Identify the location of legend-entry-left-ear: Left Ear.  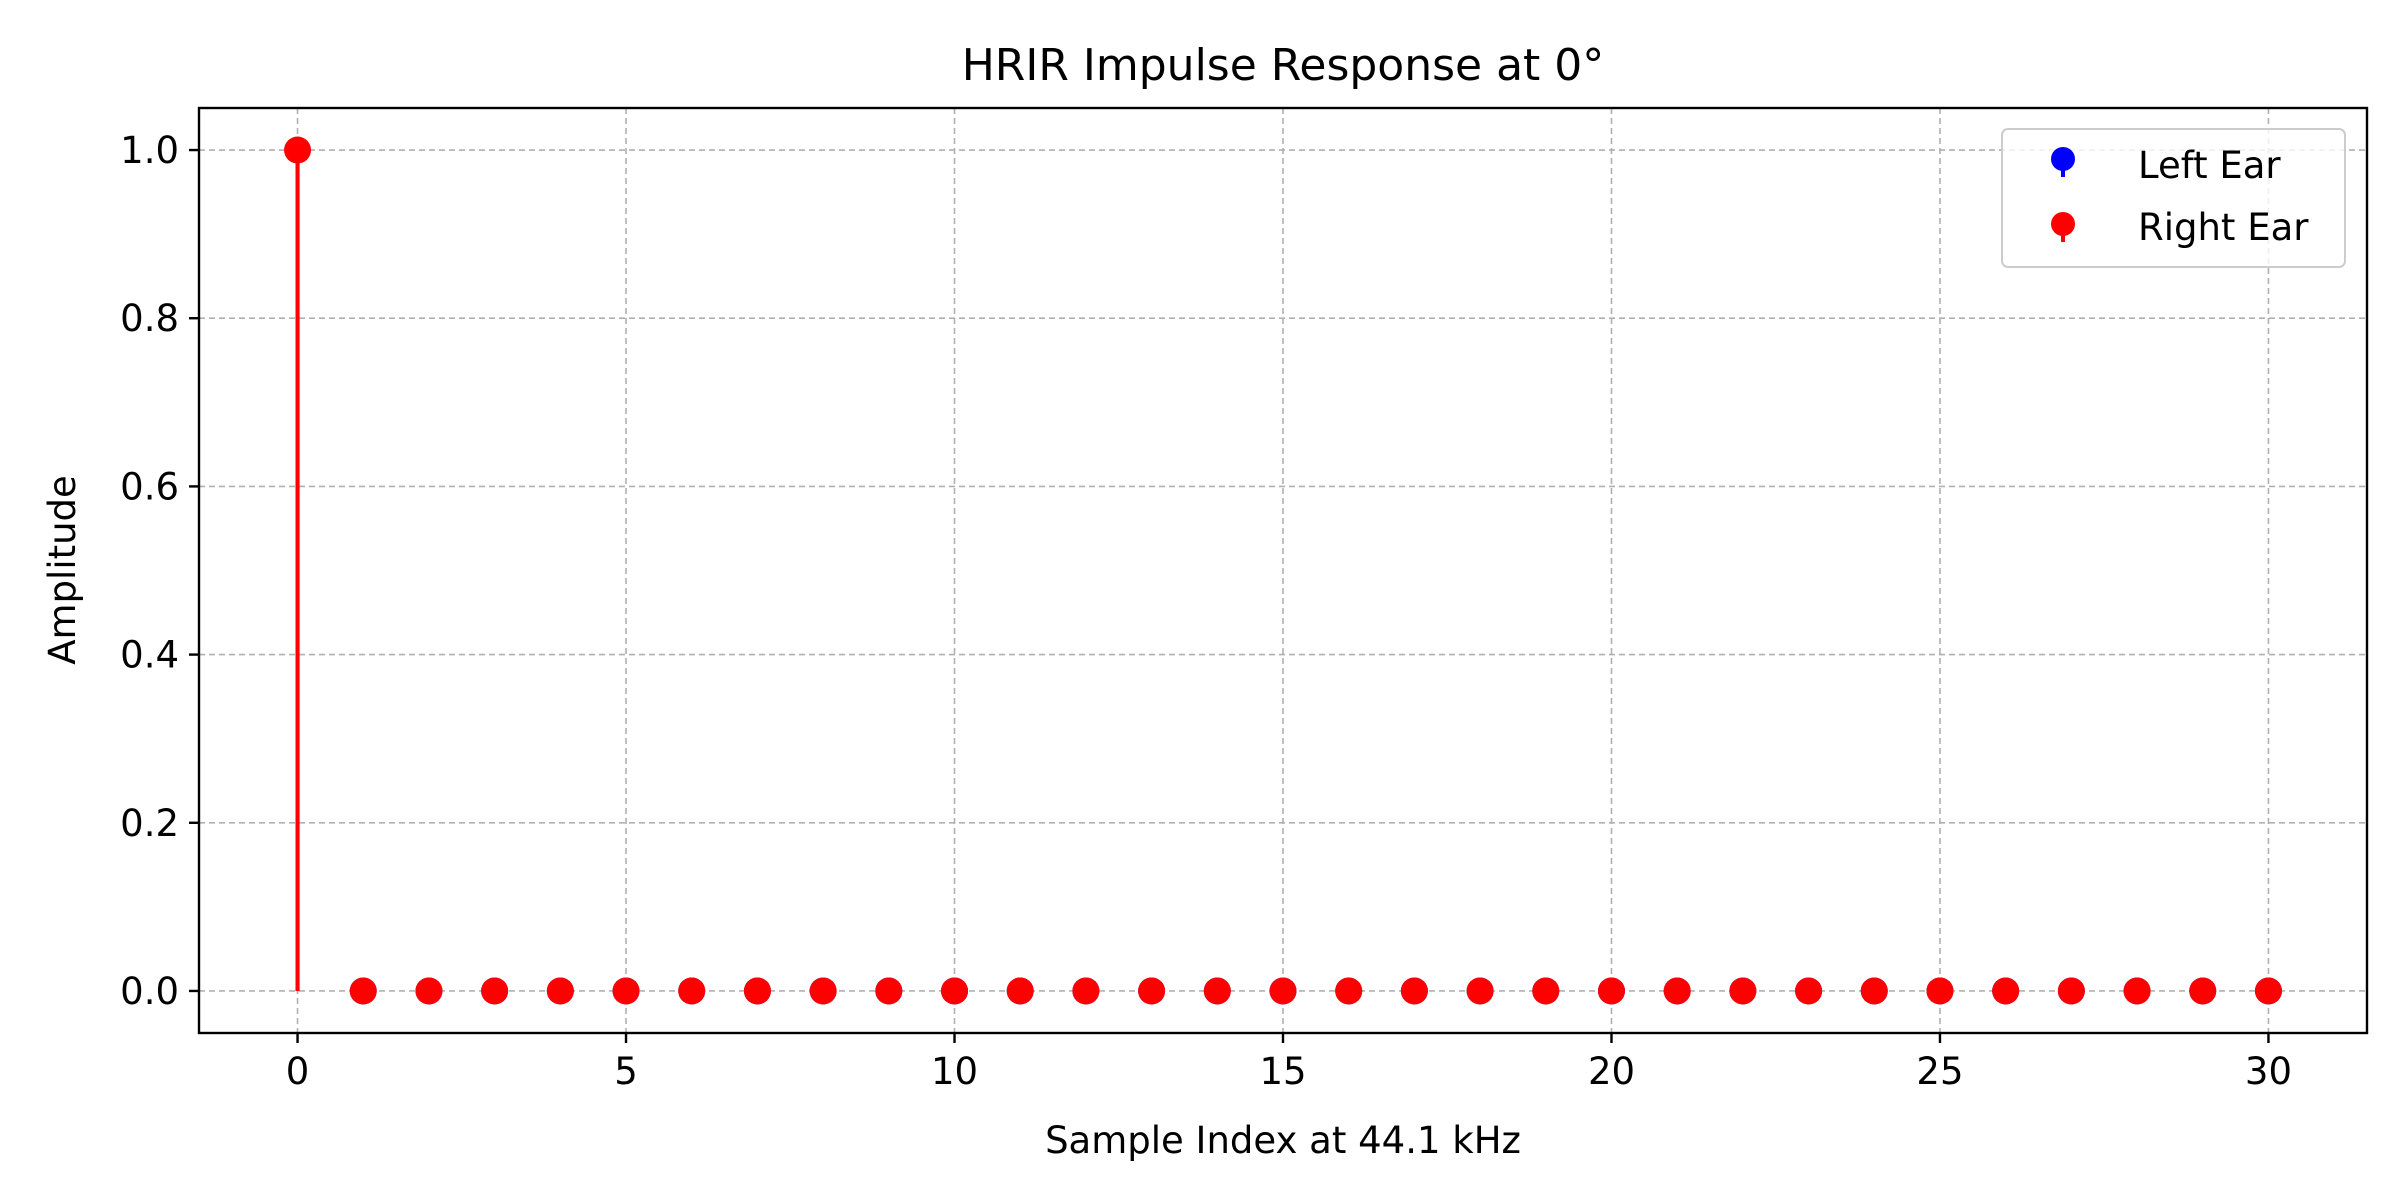
(2166, 165).